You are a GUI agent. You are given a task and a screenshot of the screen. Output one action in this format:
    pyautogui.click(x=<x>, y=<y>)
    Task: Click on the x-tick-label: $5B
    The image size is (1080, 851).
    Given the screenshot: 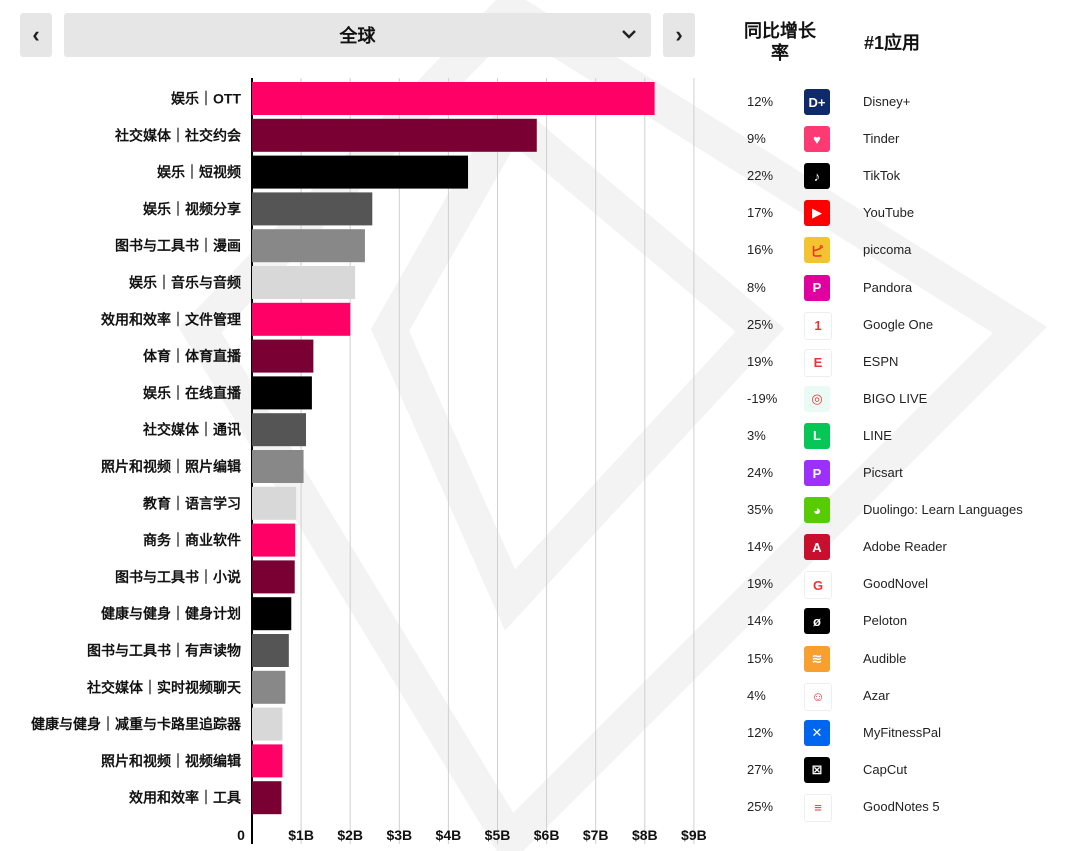 What is the action you would take?
    pyautogui.click(x=498, y=835)
    